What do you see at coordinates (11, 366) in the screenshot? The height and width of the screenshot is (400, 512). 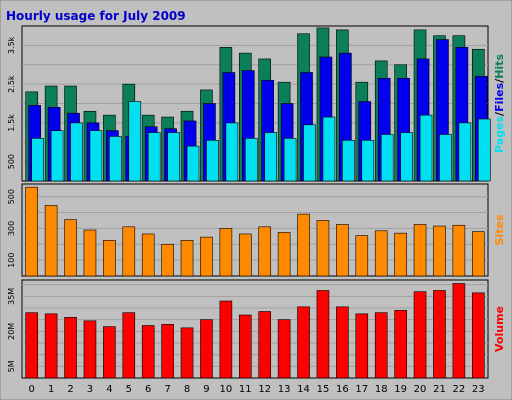 I see `y-tick-label: 5M` at bounding box center [11, 366].